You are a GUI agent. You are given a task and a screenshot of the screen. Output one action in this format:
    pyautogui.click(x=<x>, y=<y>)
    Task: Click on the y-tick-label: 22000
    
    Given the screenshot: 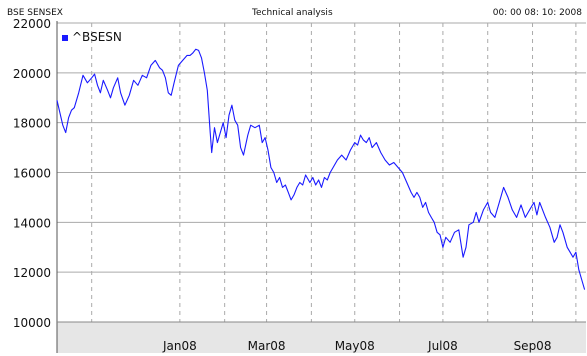 What is the action you would take?
    pyautogui.click(x=32, y=24)
    